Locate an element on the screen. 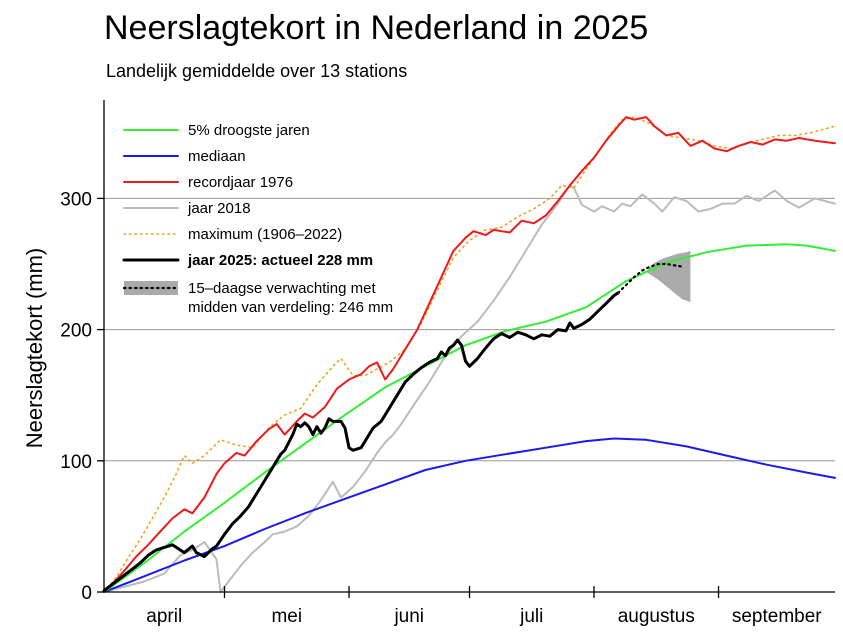 The height and width of the screenshot is (642, 843). legend-label-forecast-line2: midden van verdeling: 246 mm is located at coordinates (290, 307).